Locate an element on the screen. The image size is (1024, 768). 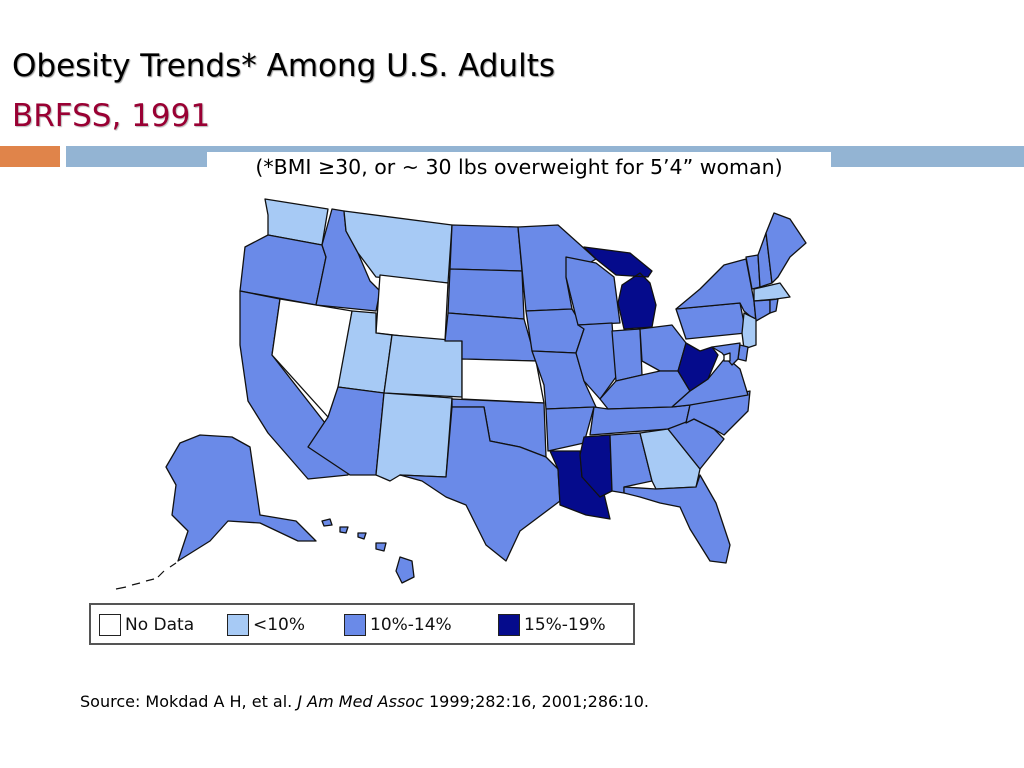
state-TX is located at coordinates (480, 484).